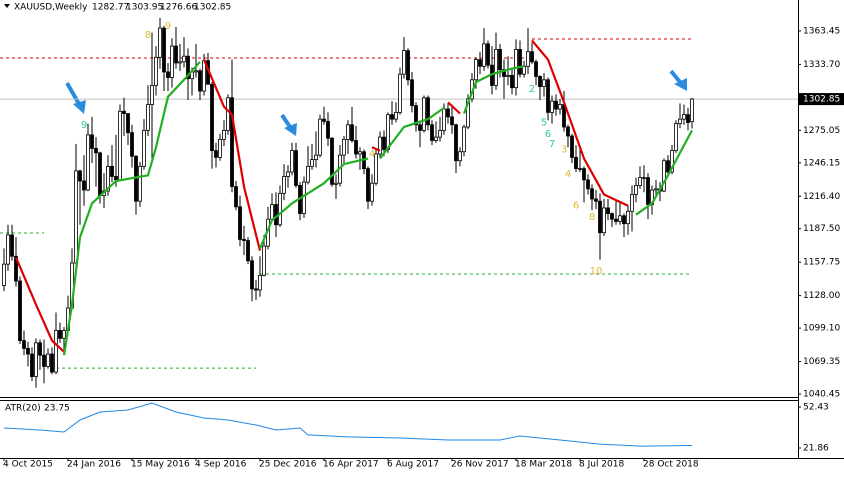  I want to click on y-tick-label: 1157.75, so click(821, 263).